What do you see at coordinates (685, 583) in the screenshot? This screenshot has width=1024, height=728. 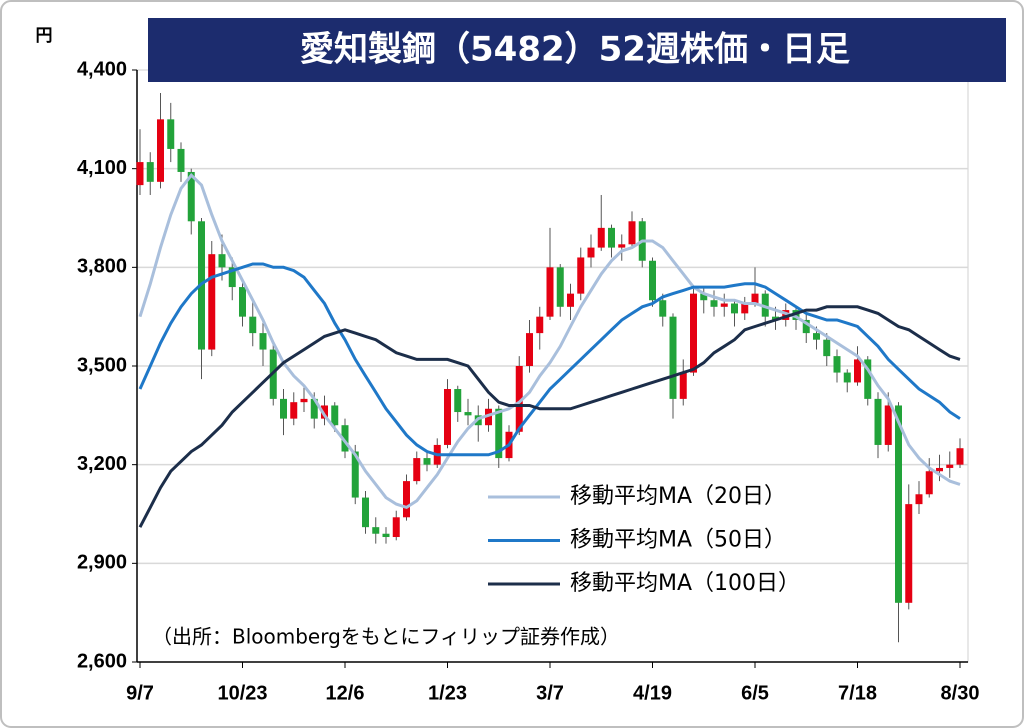 I see `legend-label: 移動平均MA（100日）` at bounding box center [685, 583].